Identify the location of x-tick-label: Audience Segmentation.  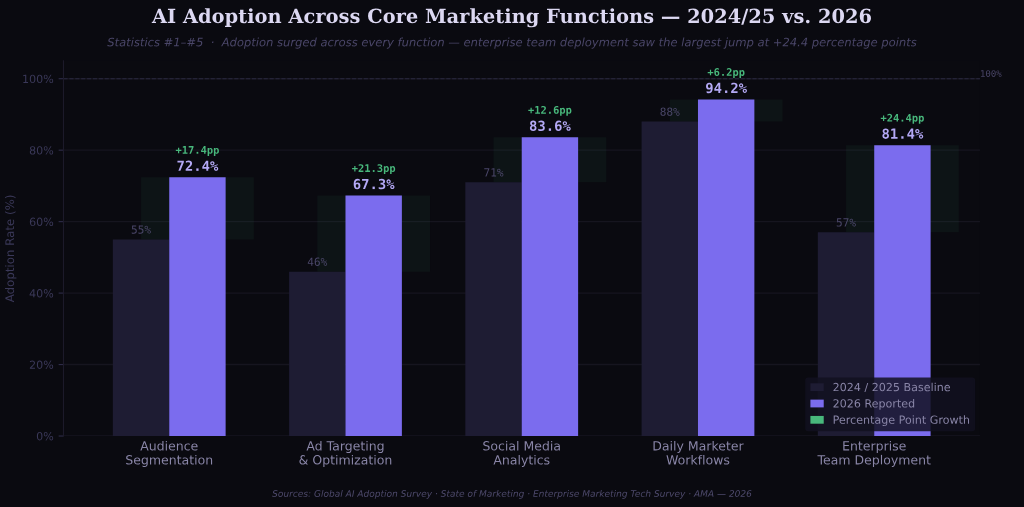
(169, 453).